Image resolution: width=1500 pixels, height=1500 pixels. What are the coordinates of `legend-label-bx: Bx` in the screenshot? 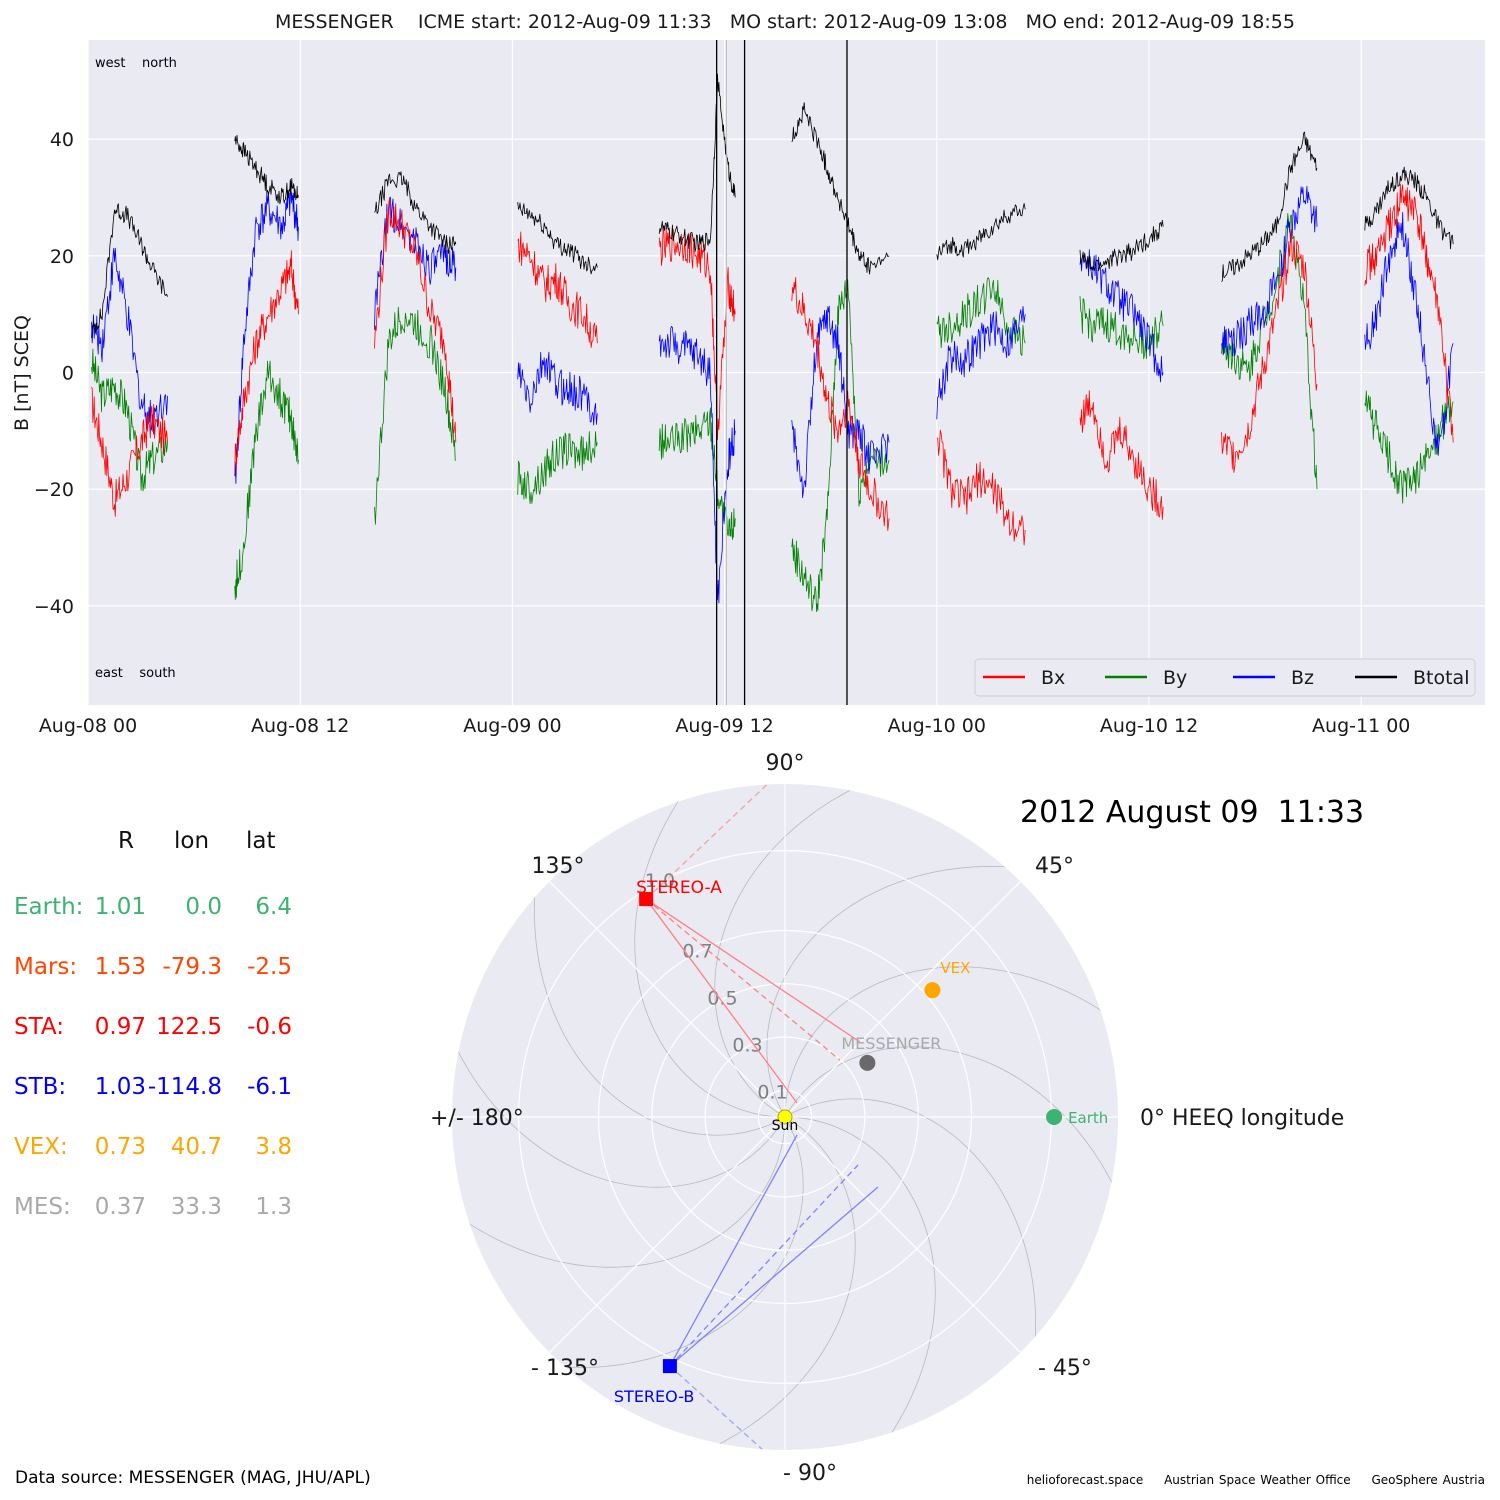 It's located at (1053, 678).